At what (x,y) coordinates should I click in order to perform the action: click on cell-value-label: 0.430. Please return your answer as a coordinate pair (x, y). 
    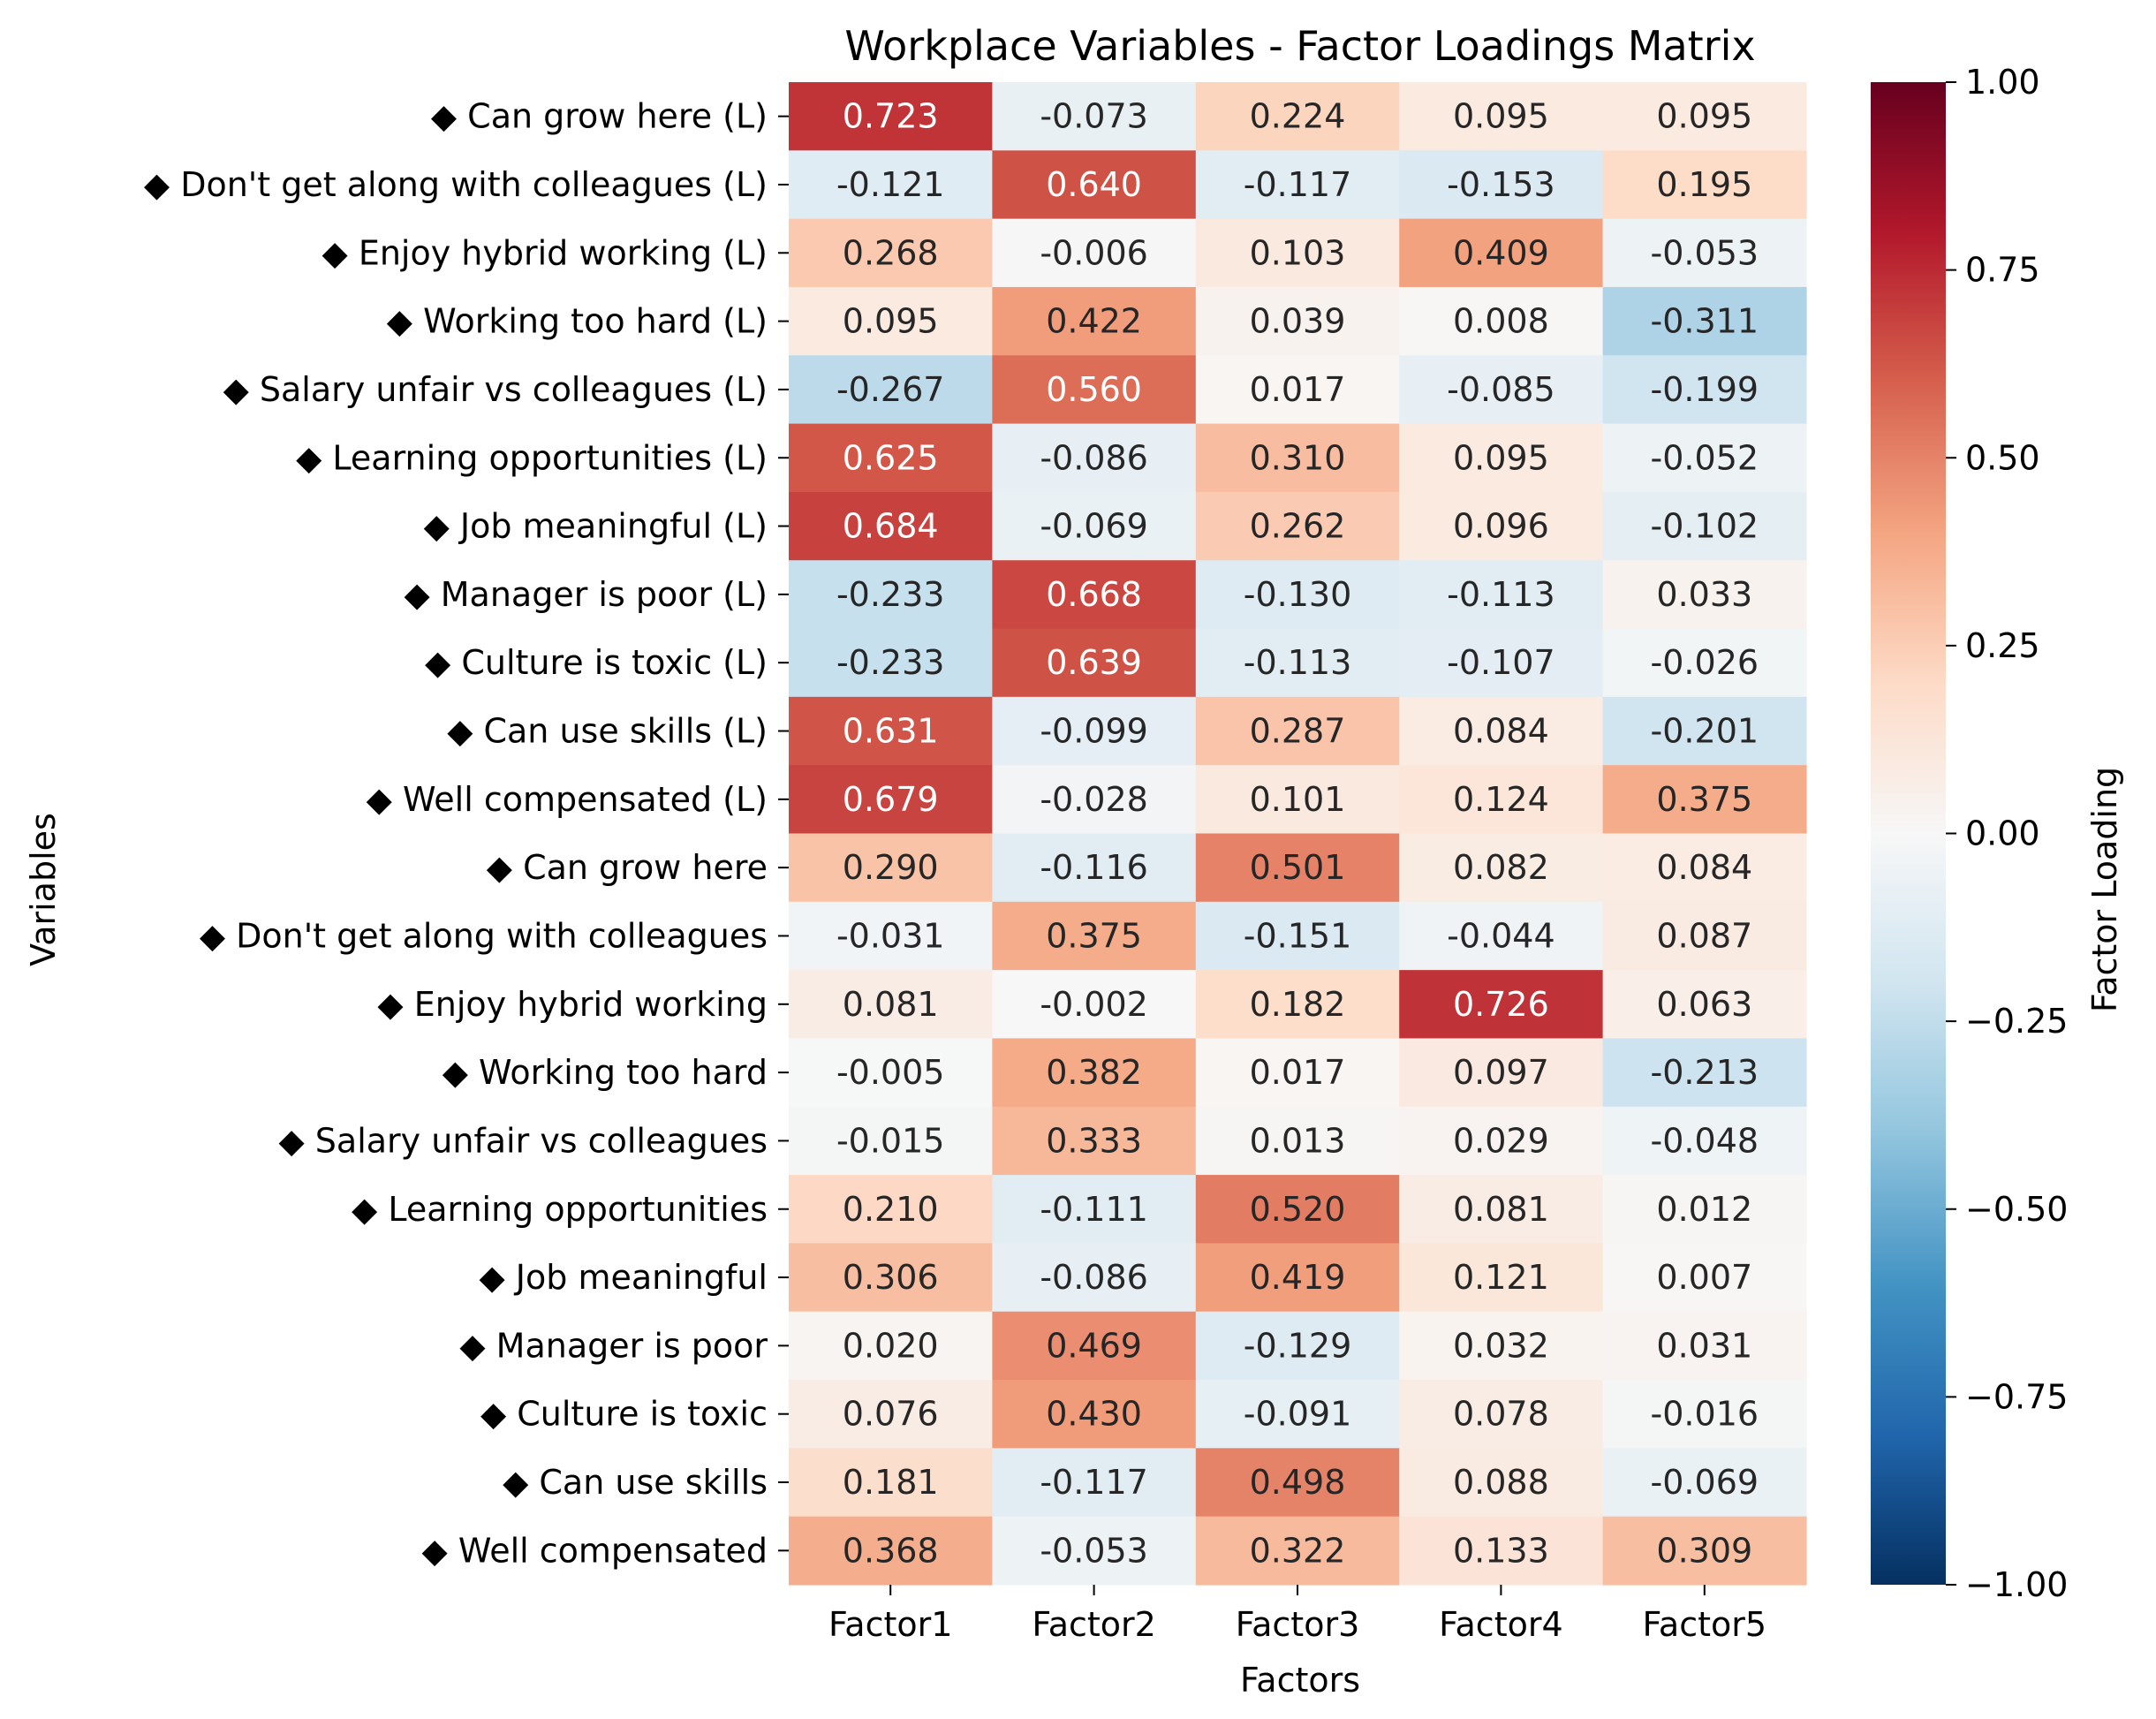
    Looking at the image, I should click on (1094, 1415).